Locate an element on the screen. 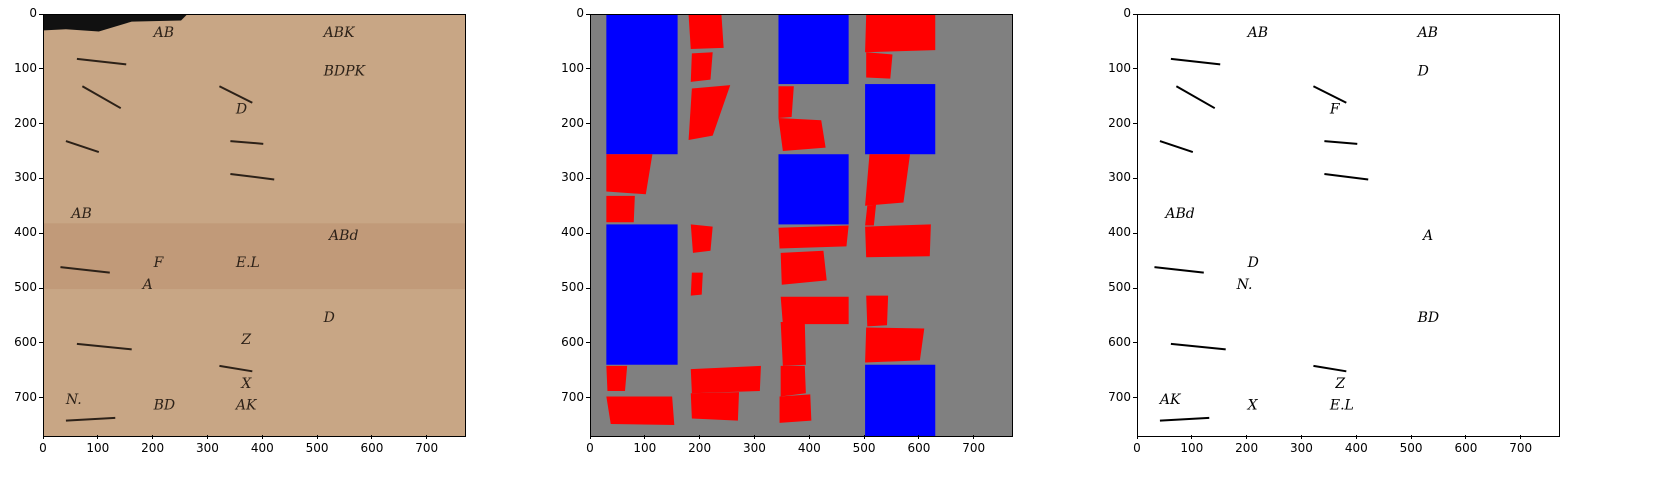  y-tick-label: 300 is located at coordinates (572, 177).